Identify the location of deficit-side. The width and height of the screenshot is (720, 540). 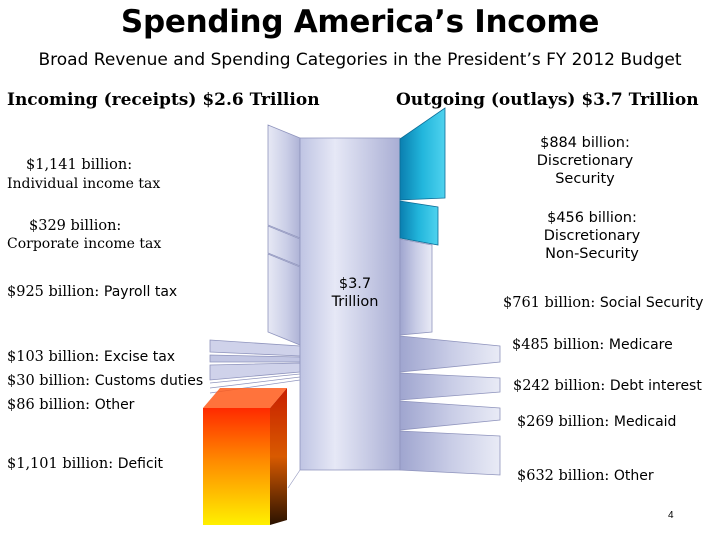
(278, 456).